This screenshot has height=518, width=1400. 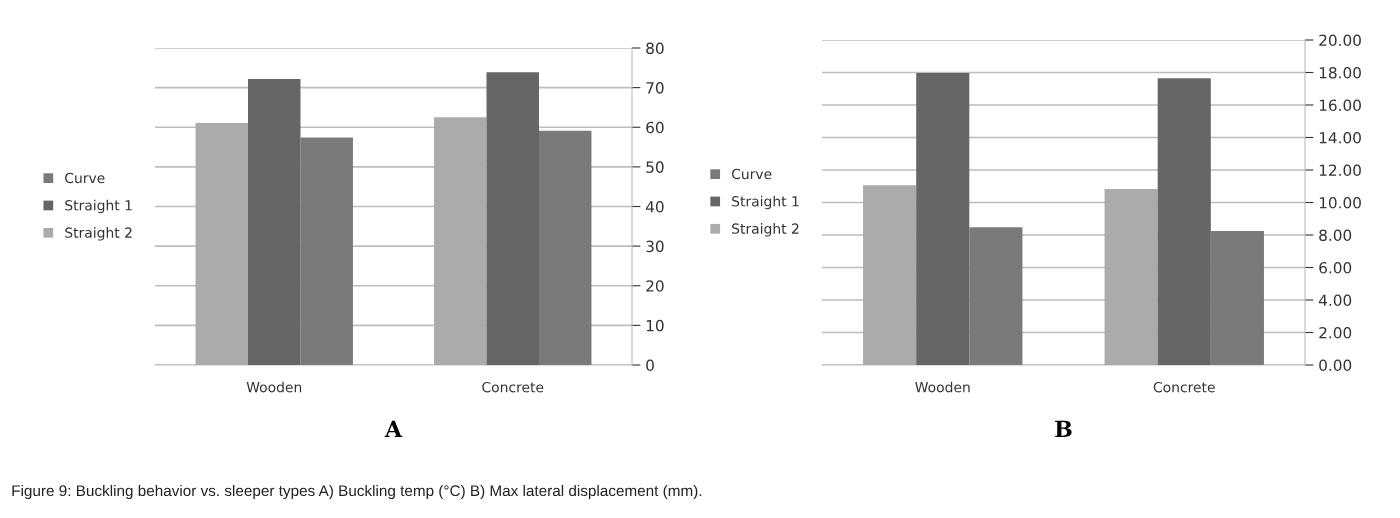 I want to click on y-tick-label: 10, so click(x=655, y=325).